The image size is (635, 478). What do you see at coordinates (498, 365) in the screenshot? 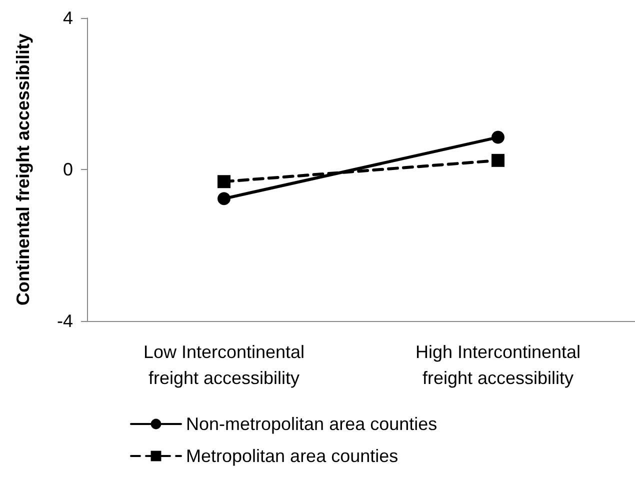
I see `x-tick-label: High Intercontinental freight accessibility` at bounding box center [498, 365].